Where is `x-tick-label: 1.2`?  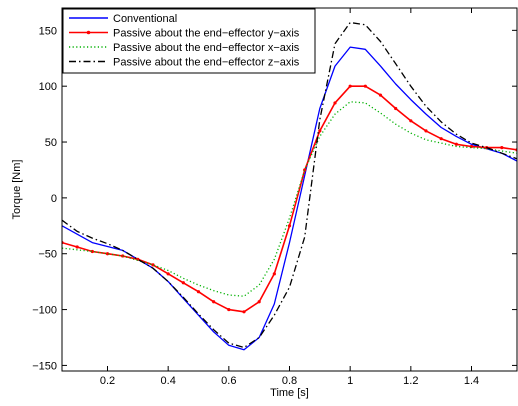
x-tick-label: 1.2 is located at coordinates (410, 381).